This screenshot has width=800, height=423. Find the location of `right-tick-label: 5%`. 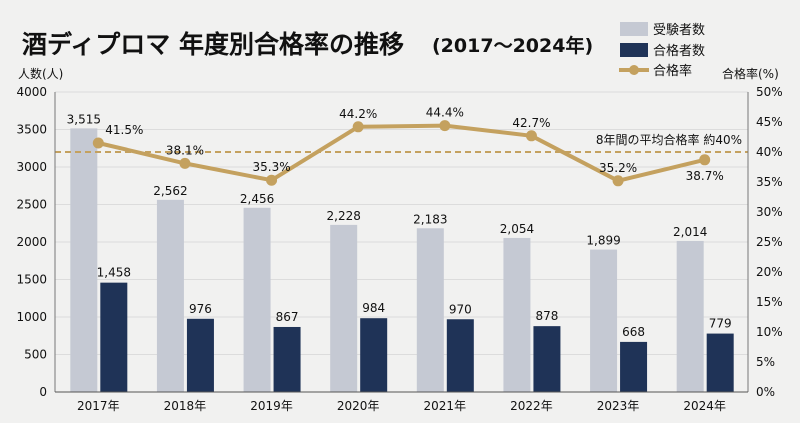

right-tick-label: 5% is located at coordinates (765, 362).